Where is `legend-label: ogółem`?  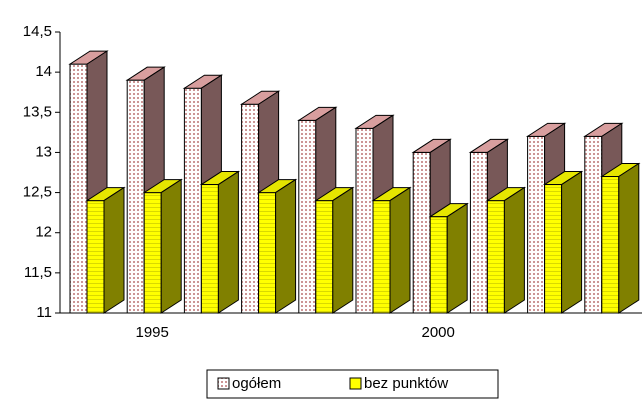 legend-label: ogółem is located at coordinates (256, 383).